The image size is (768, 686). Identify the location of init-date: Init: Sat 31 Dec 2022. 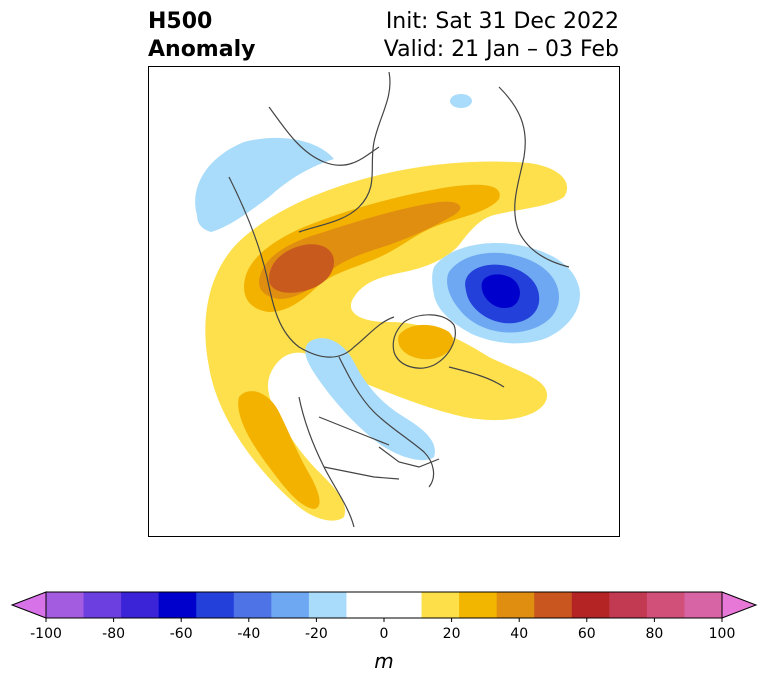
(502, 21).